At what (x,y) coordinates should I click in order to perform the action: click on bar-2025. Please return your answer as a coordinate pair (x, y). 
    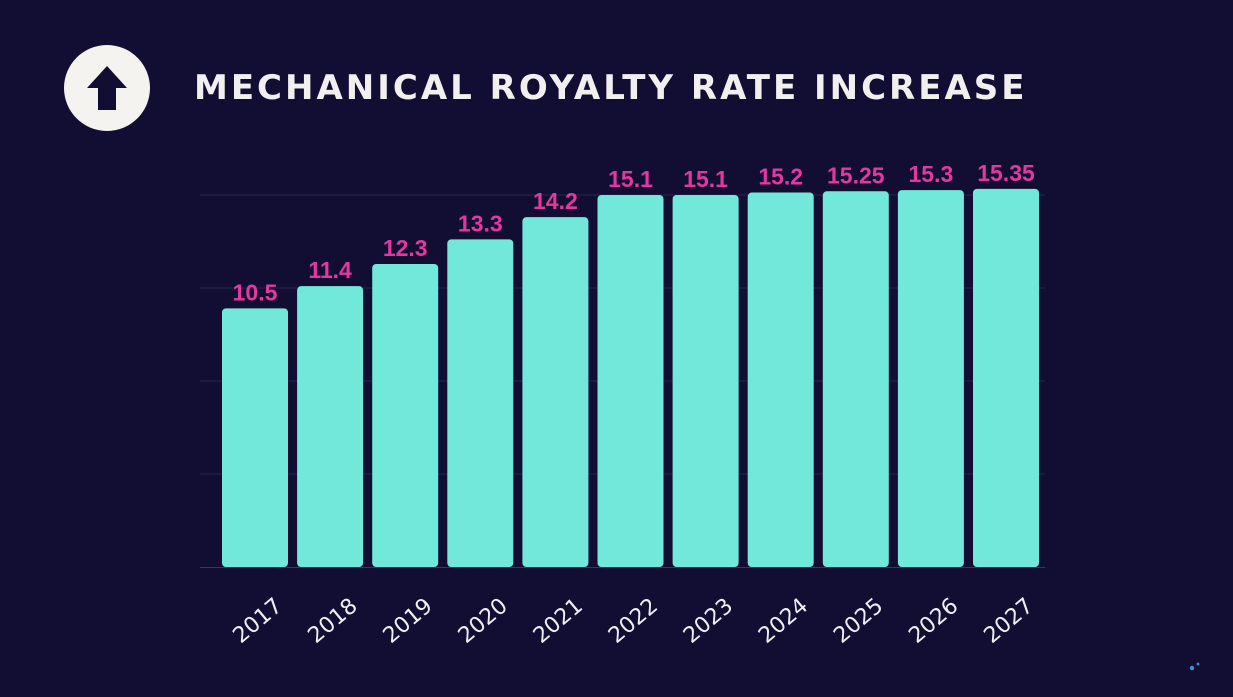
    Looking at the image, I should click on (855, 379).